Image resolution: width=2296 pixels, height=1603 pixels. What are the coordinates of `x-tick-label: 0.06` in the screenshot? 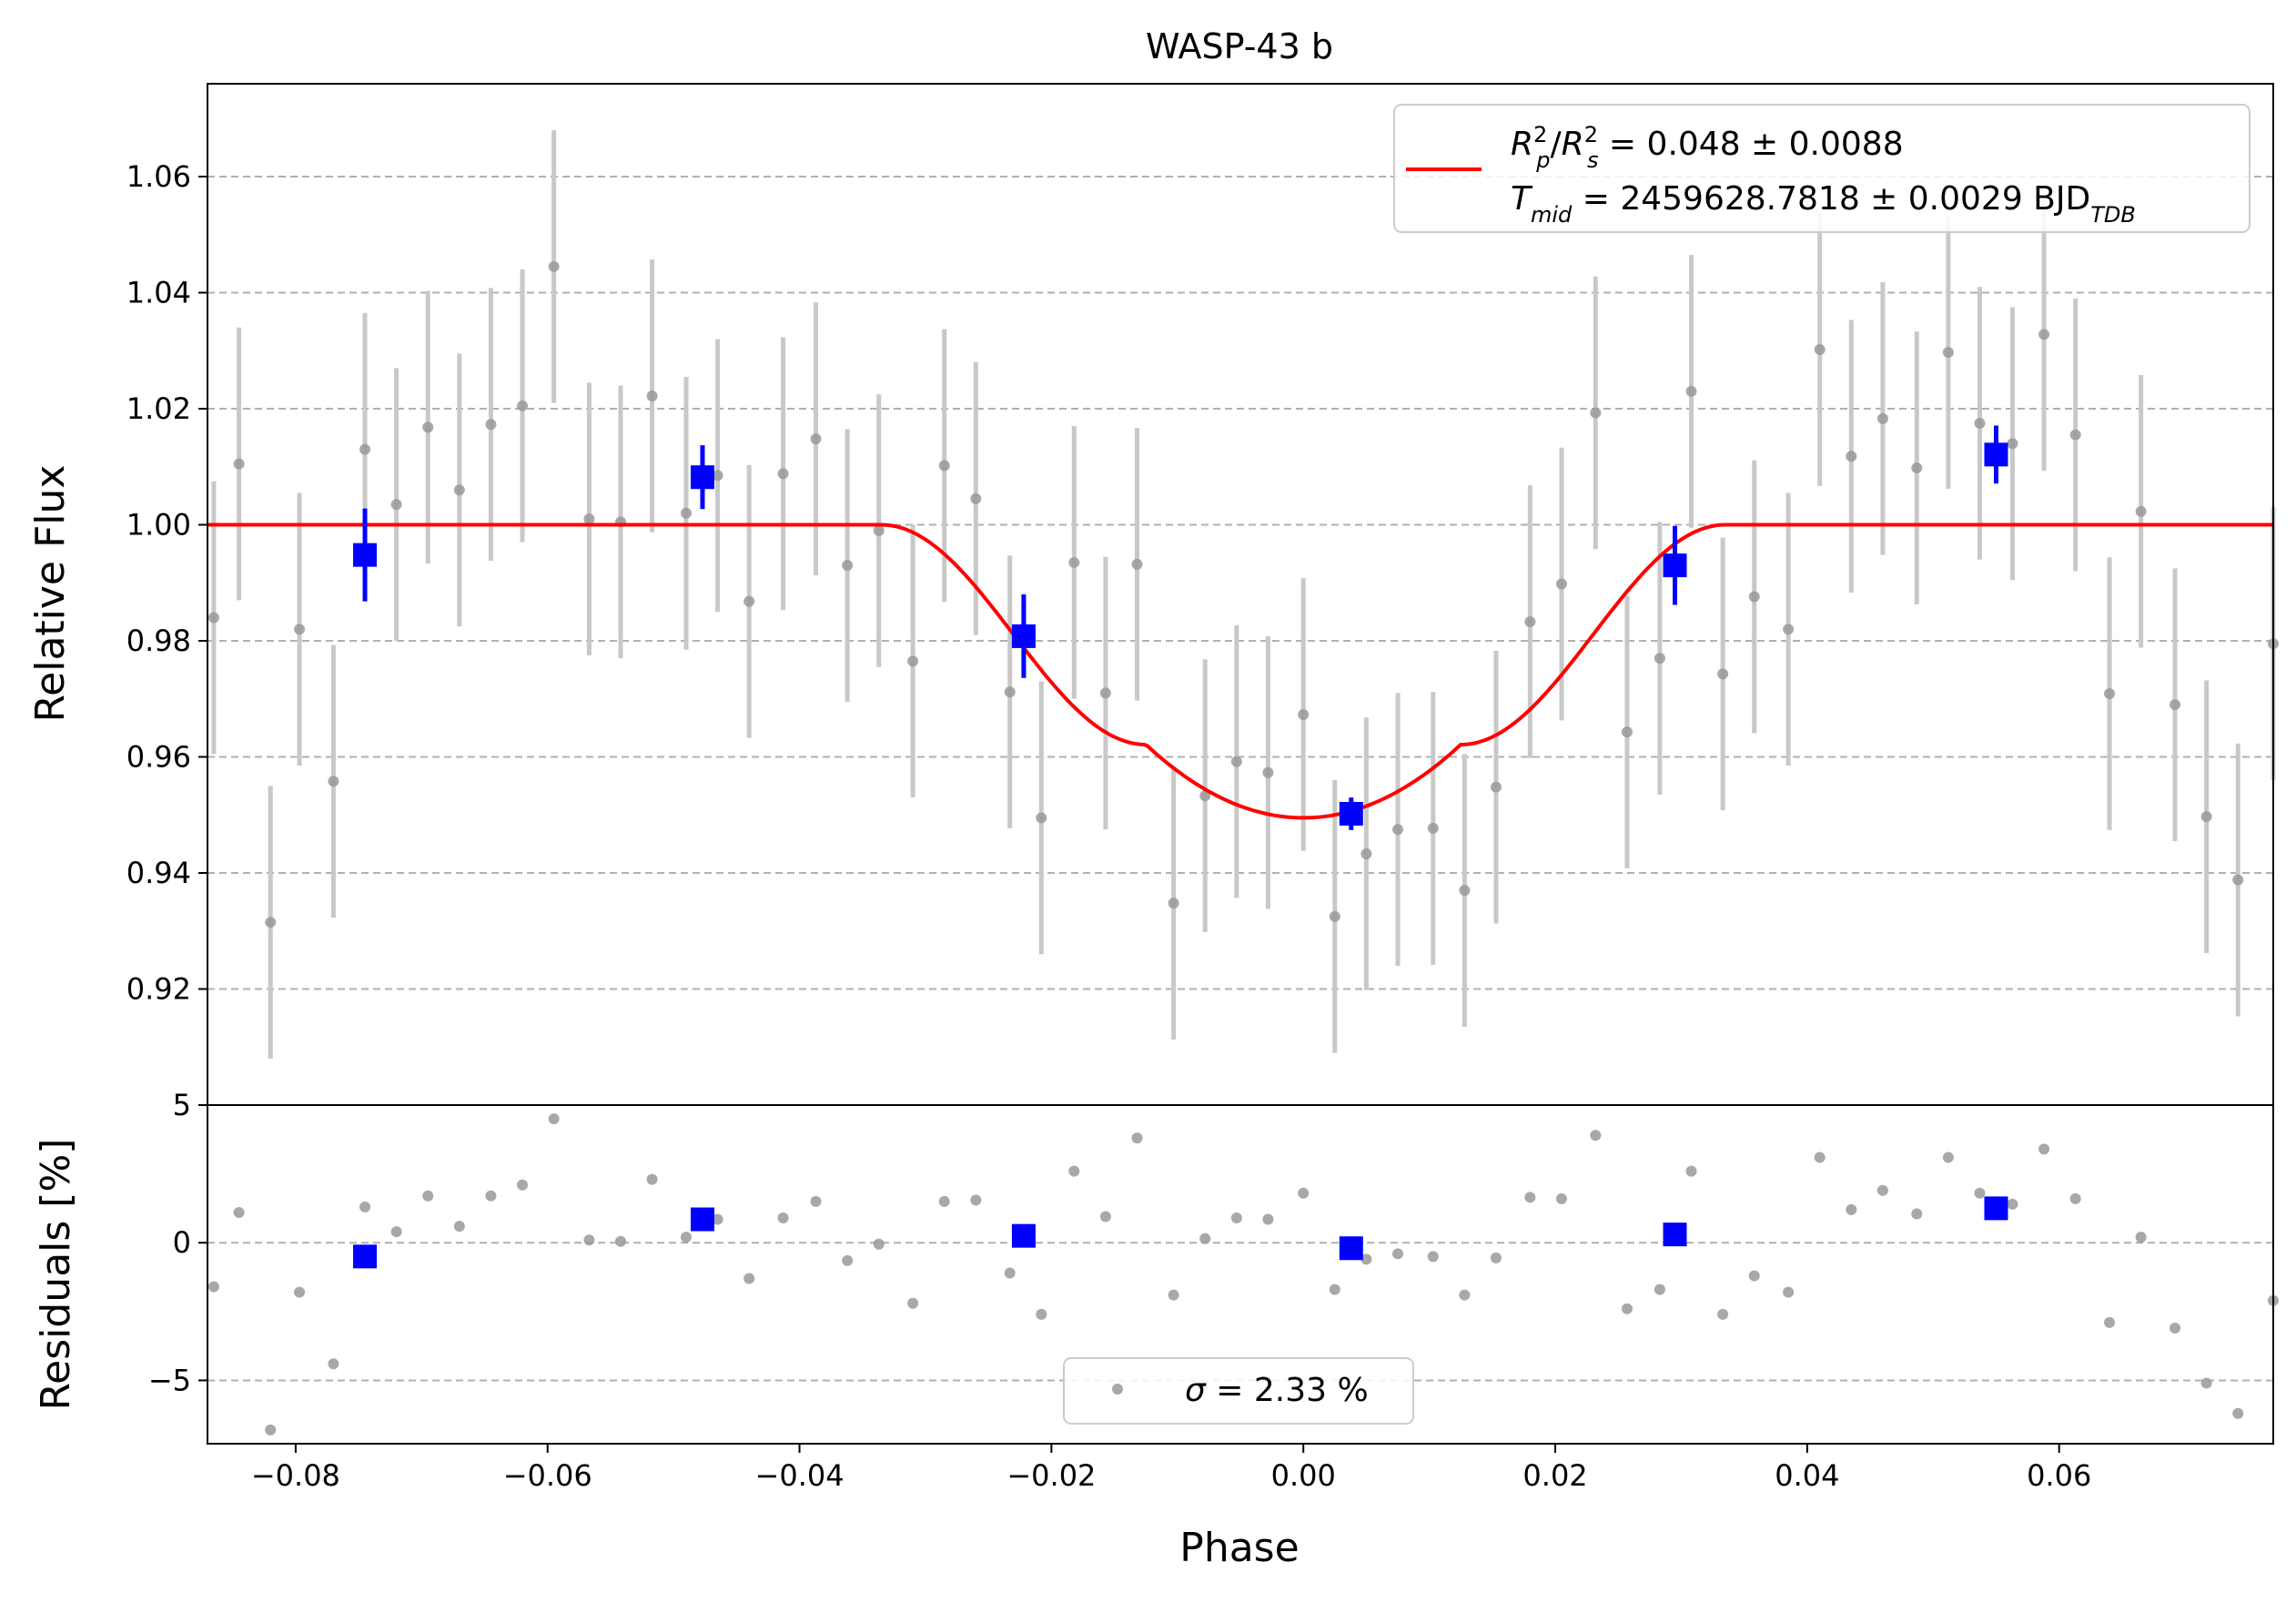 It's located at (2059, 1475).